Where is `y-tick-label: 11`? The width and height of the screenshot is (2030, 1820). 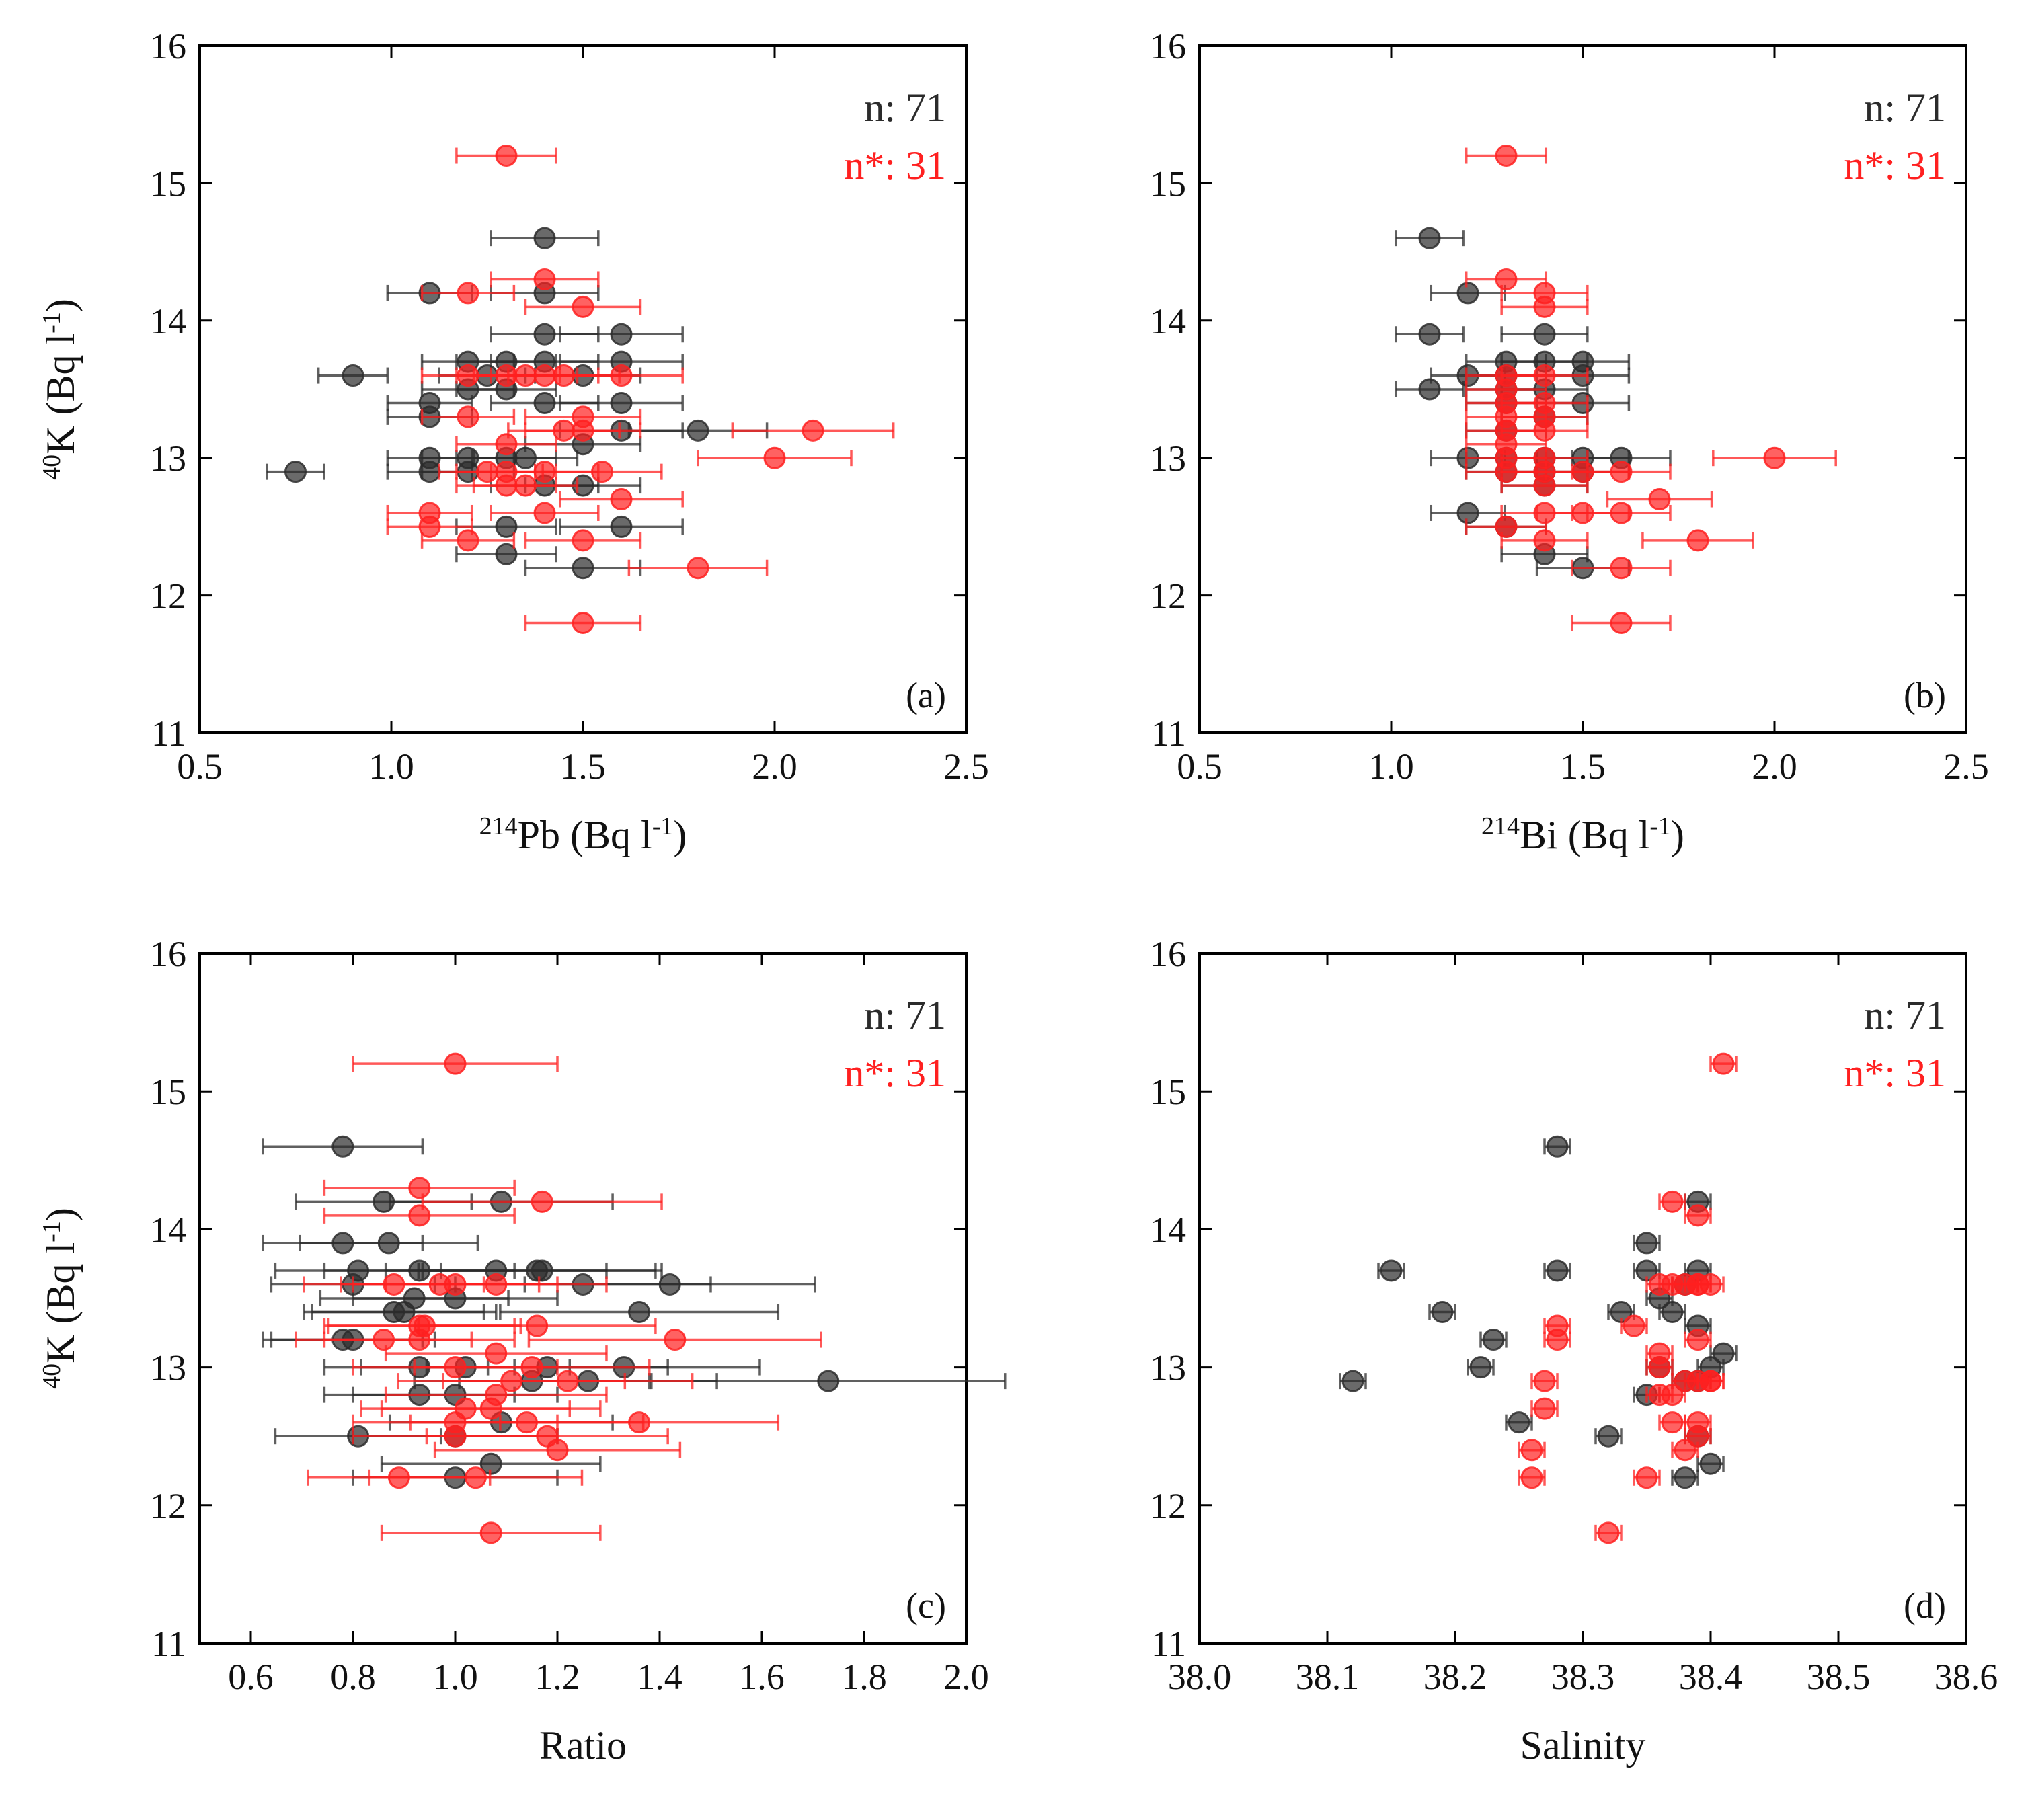 y-tick-label: 11 is located at coordinates (168, 1644).